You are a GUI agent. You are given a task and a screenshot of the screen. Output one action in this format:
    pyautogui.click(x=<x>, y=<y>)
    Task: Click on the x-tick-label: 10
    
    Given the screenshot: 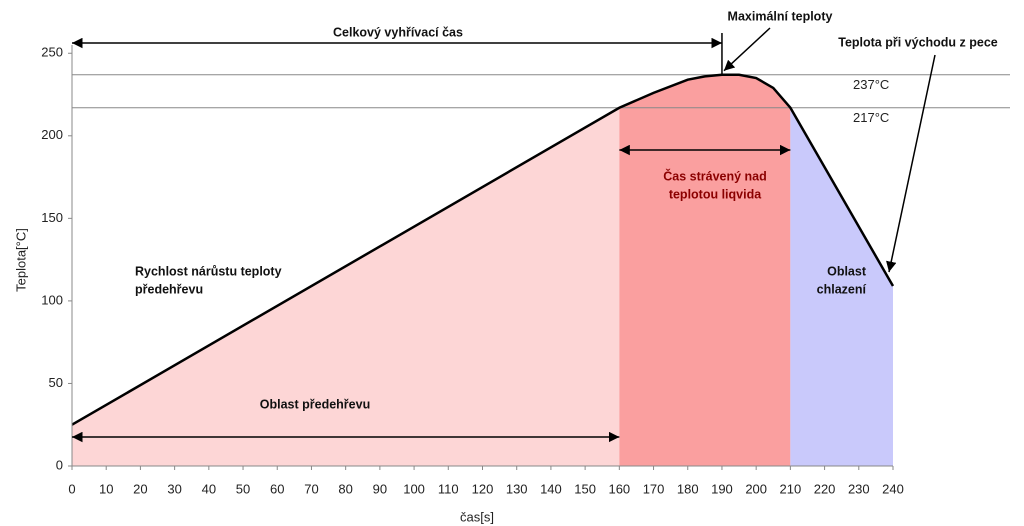 What is the action you would take?
    pyautogui.click(x=106, y=488)
    